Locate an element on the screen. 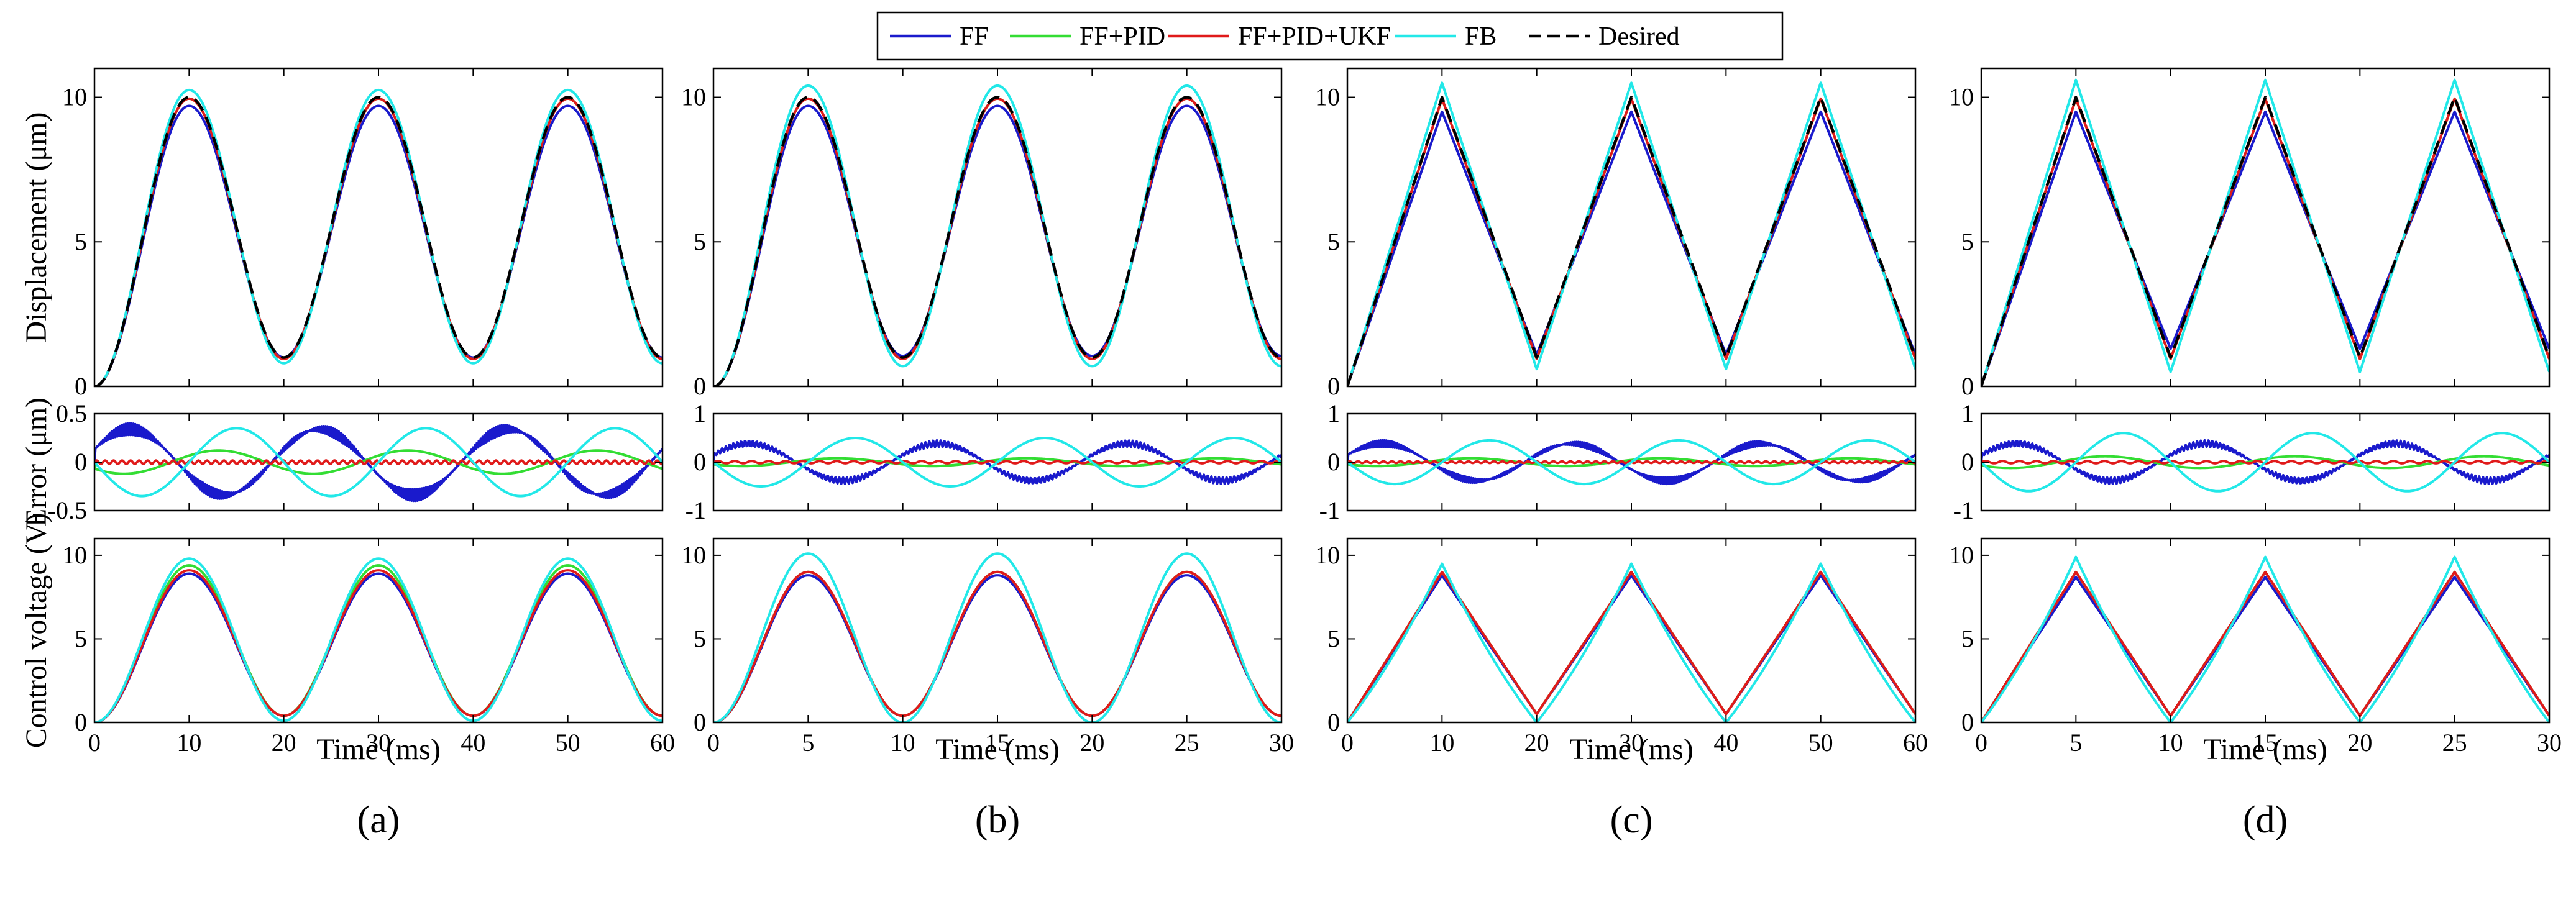 This screenshot has width=2576, height=897. panel-label: (b) is located at coordinates (997, 820).